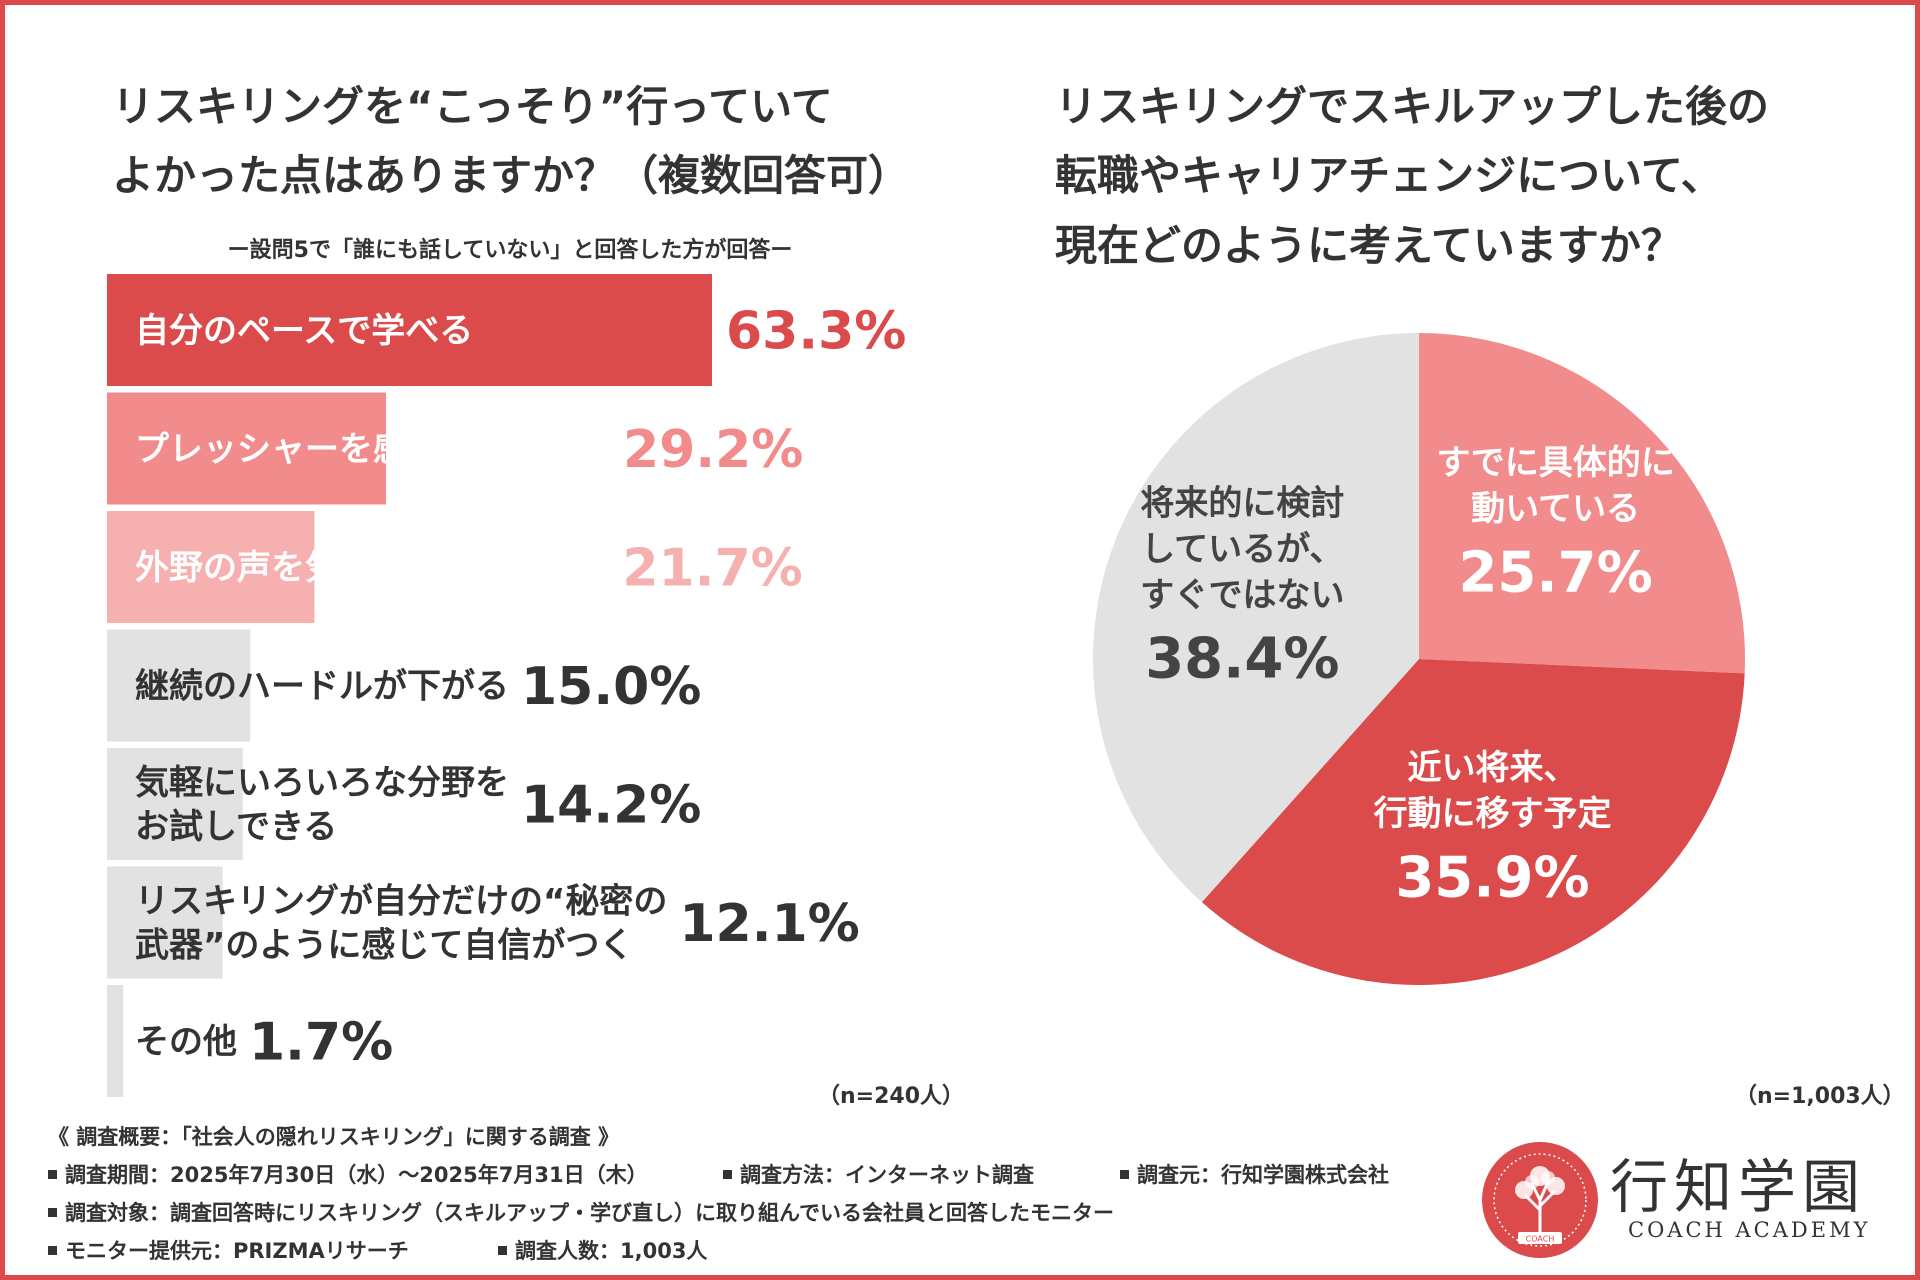 Image resolution: width=1920 pixels, height=1280 pixels. What do you see at coordinates (1412, 106) in the screenshot?
I see `right-title-line-1: リスキリングでスキルアップした後の` at bounding box center [1412, 106].